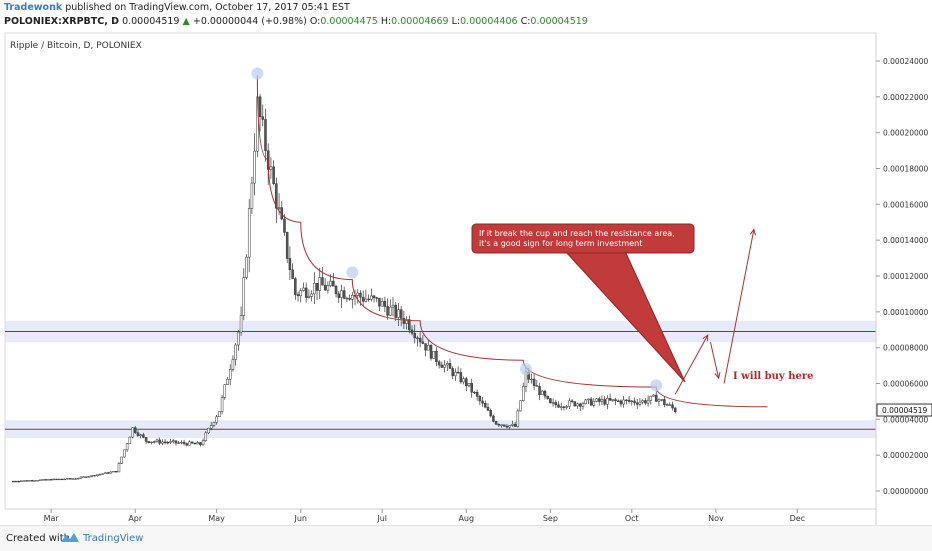  I want to click on y-tick-label: 0.00010000, so click(906, 312).